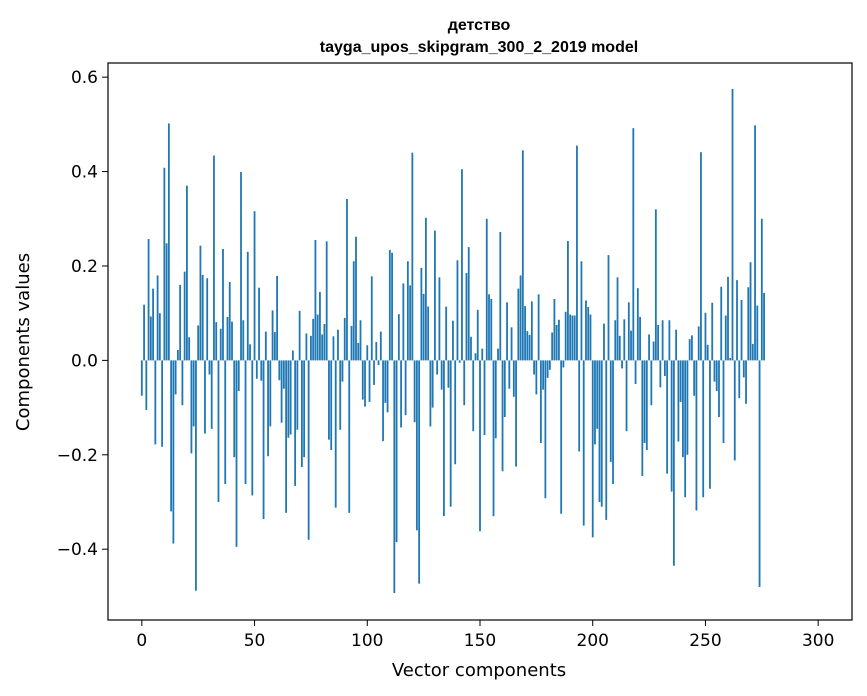 The height and width of the screenshot is (696, 867). What do you see at coordinates (705, 641) in the screenshot?
I see `x-tick-label: 250` at bounding box center [705, 641].